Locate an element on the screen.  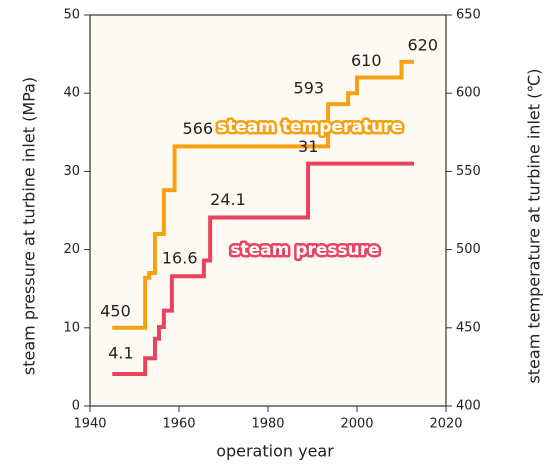
y2-tick-label: 550 is located at coordinates (468, 171).